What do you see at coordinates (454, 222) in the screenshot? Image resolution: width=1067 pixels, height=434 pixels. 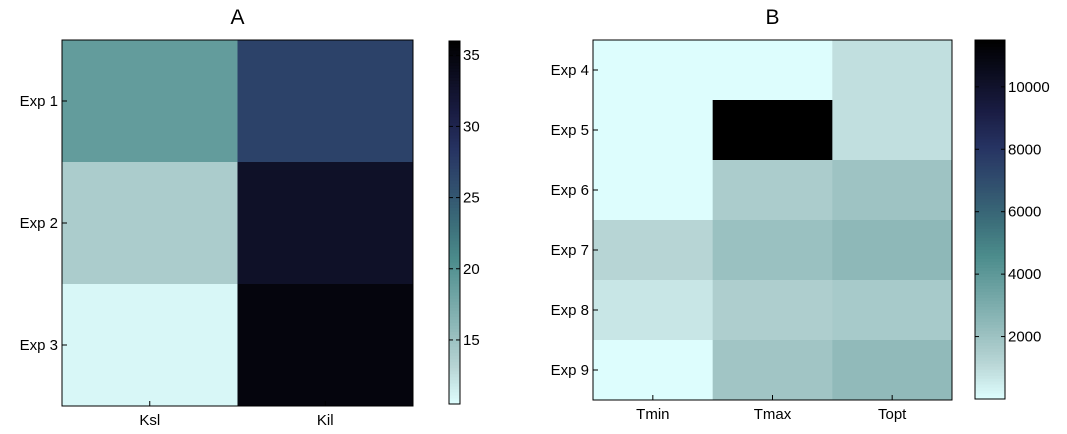 I see `colorbar-frame` at bounding box center [454, 222].